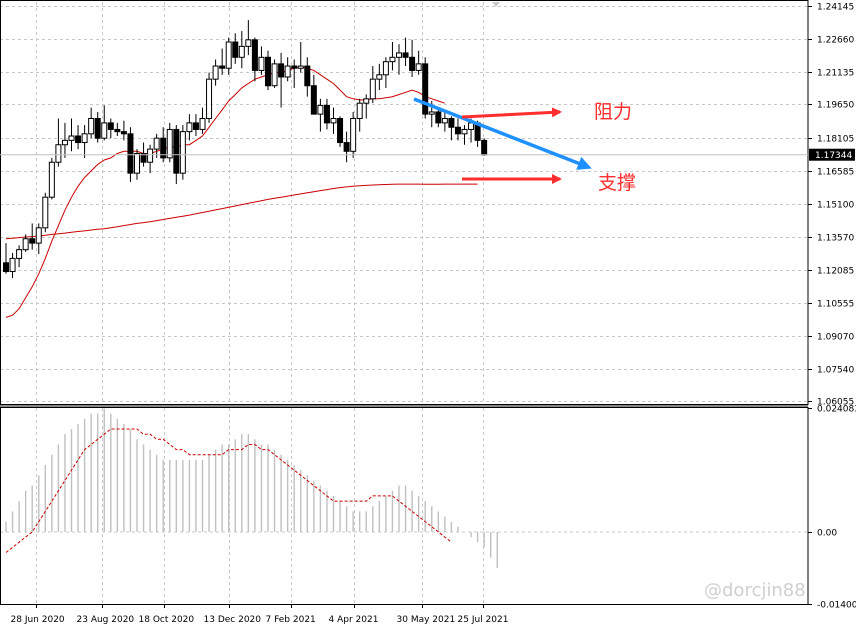 This screenshot has height=628, width=856. Describe the element at coordinates (241, 211) in the screenshot. I see `ma-long-line` at that location.